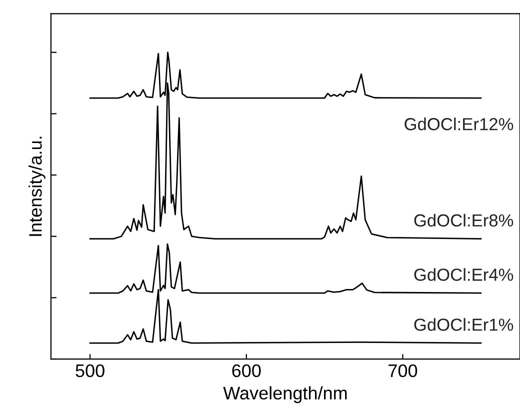  I want to click on x-tick-label: 500, so click(90, 371).